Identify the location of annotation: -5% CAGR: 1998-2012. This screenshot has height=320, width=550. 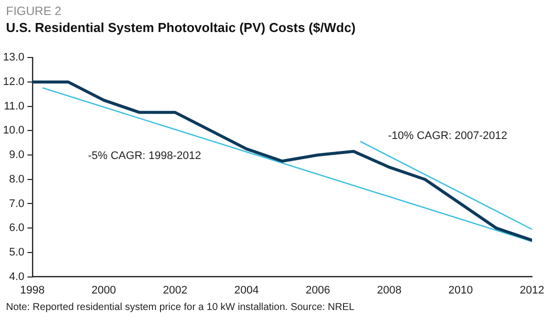
(145, 156).